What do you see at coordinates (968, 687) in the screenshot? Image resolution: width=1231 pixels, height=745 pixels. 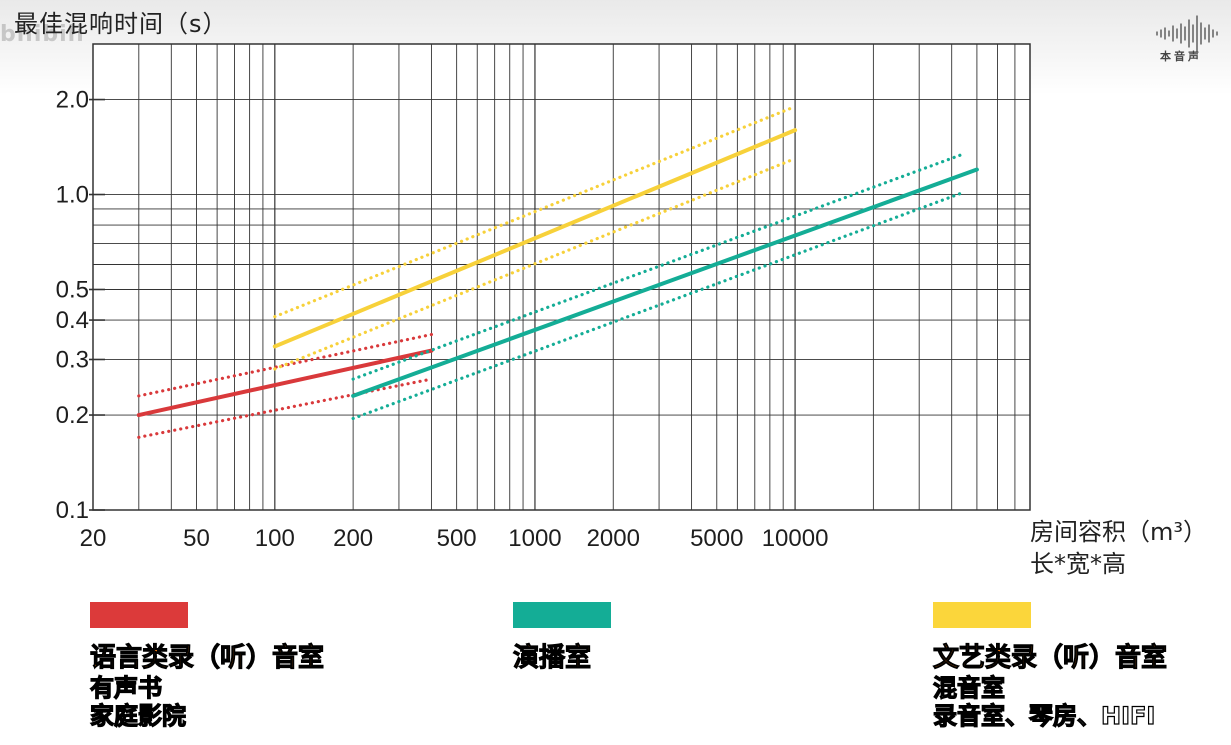 I see `legend-desc: 混音室` at bounding box center [968, 687].